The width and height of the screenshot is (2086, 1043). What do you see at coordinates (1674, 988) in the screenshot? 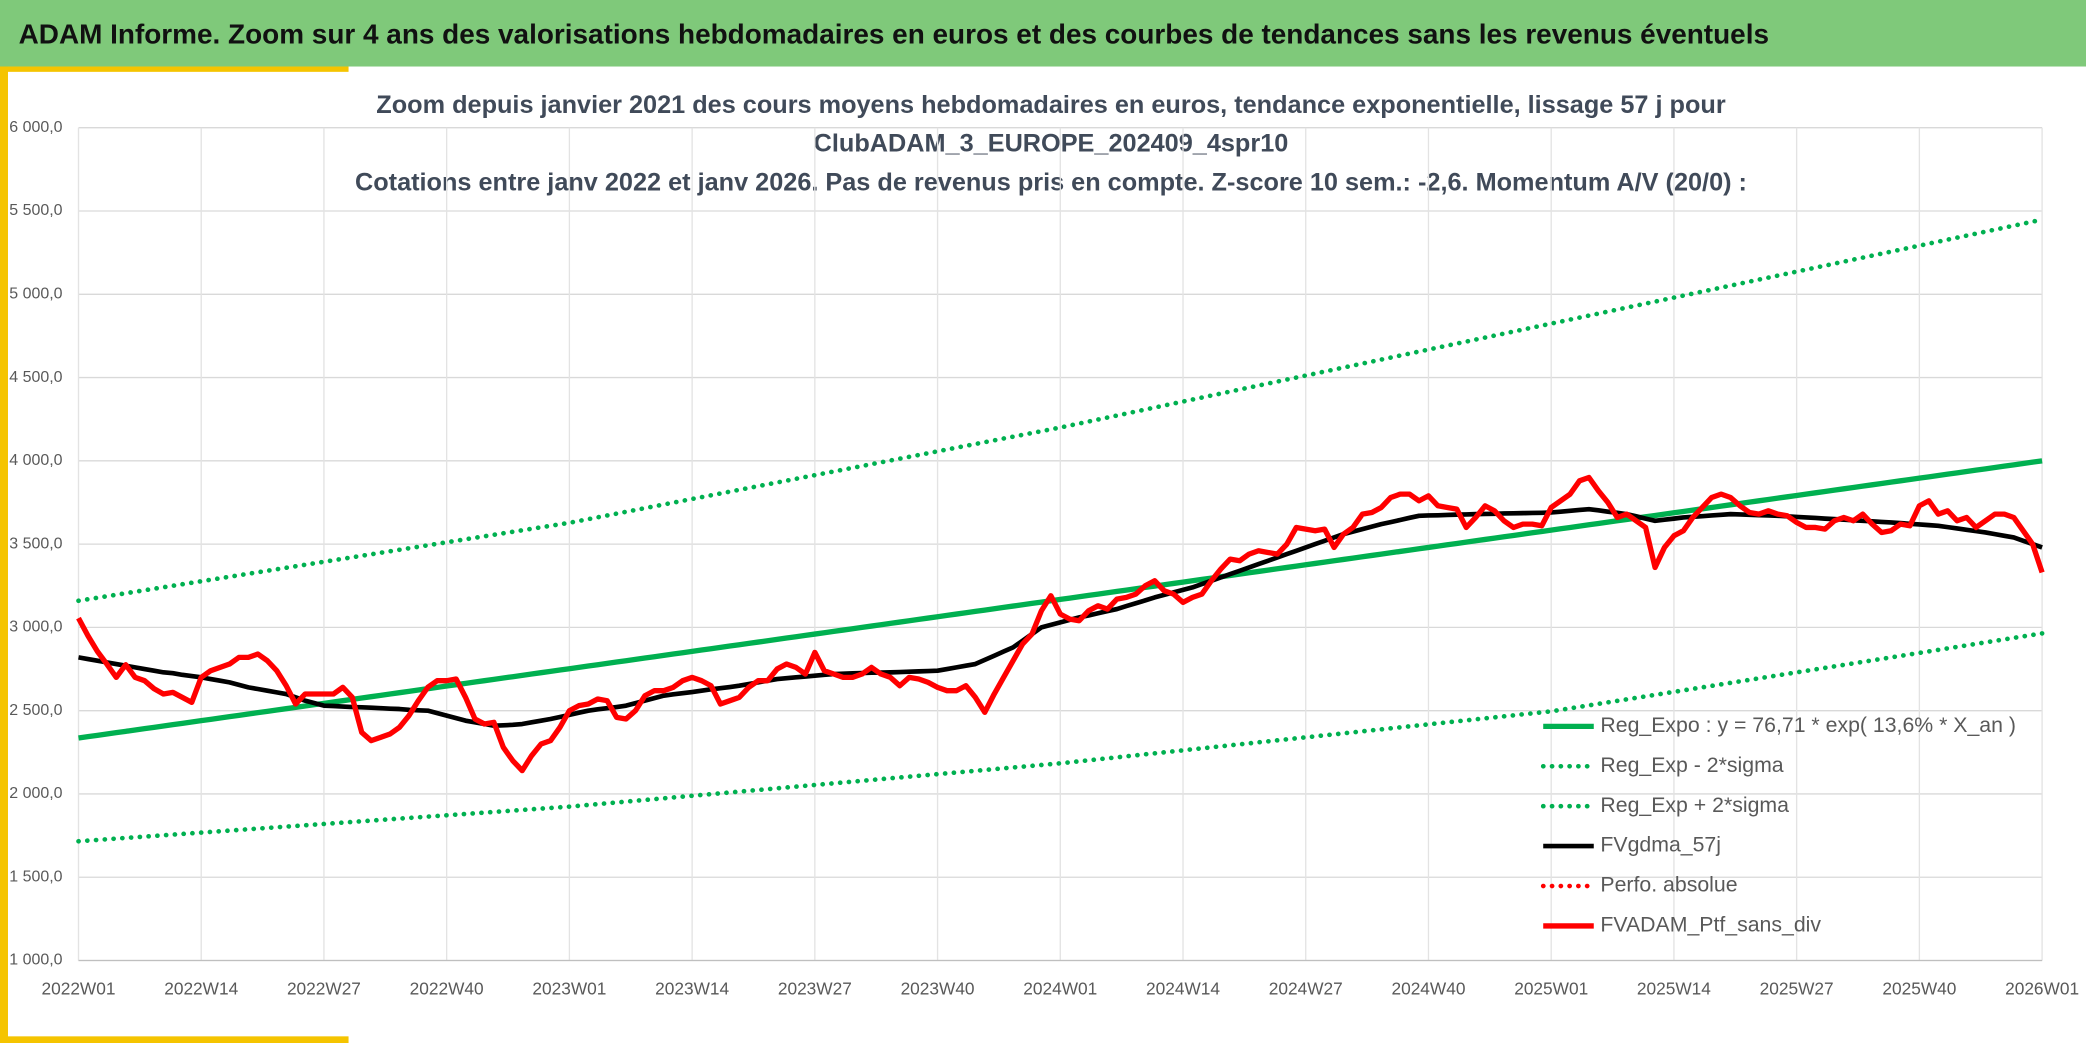
I see `x-tick-label: 2025W14` at bounding box center [1674, 988].